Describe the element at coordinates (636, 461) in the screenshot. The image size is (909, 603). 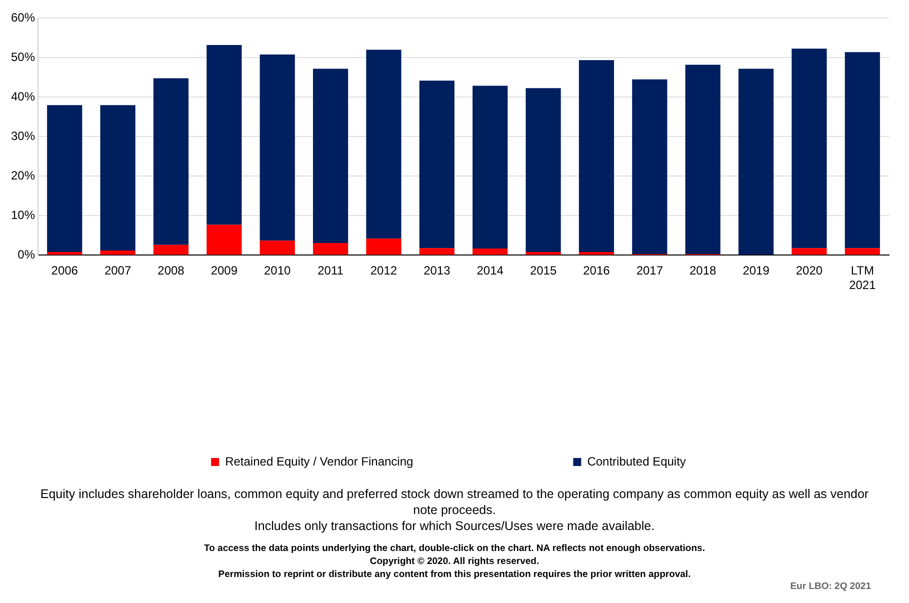
I see `legend-label: Contributed Equity` at that location.